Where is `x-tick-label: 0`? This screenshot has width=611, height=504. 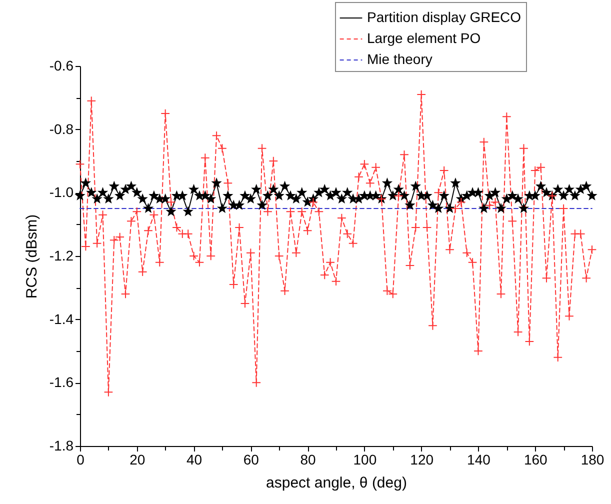 x-tick-label: 0 is located at coordinates (80, 460).